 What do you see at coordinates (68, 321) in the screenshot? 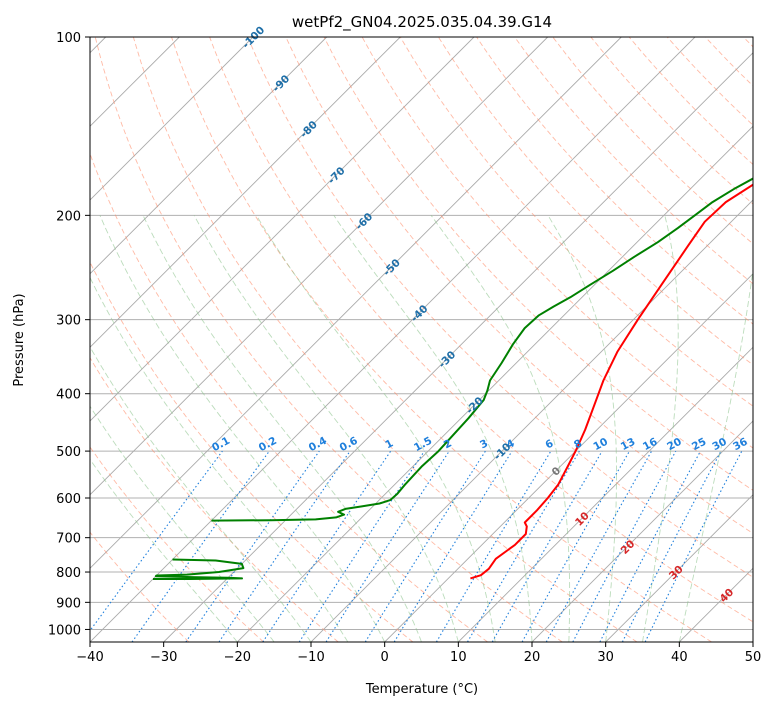
I see `y-tick-label: 300` at bounding box center [68, 321].